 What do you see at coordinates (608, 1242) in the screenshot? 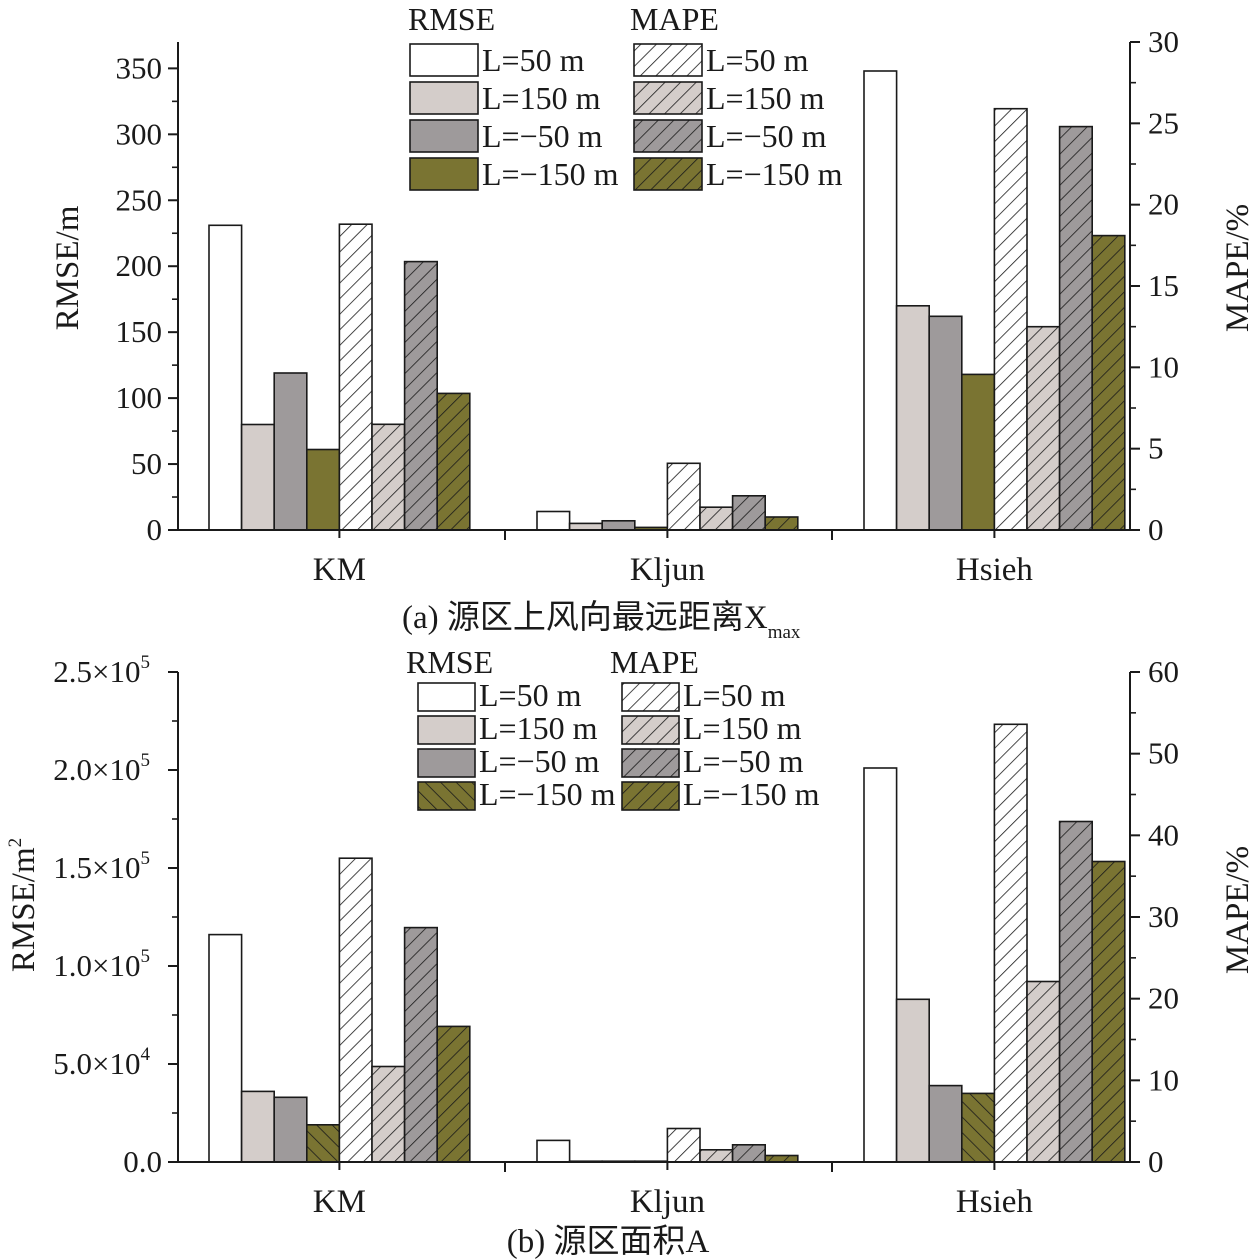
I see `panel-b-caption: (b) 源区面积A` at bounding box center [608, 1242].